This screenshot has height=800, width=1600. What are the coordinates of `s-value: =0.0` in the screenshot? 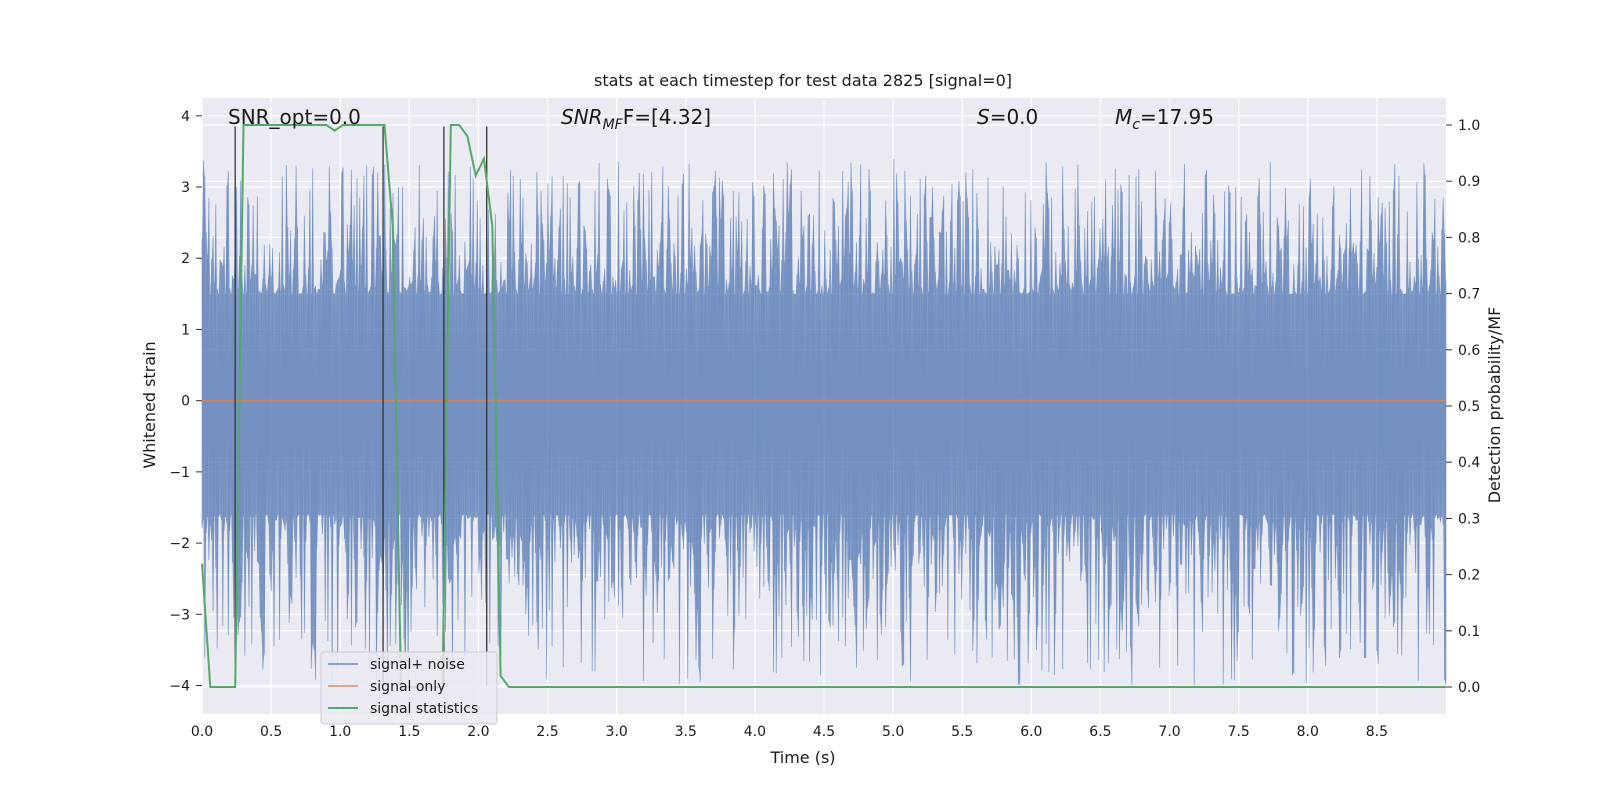 It's located at (1014, 117).